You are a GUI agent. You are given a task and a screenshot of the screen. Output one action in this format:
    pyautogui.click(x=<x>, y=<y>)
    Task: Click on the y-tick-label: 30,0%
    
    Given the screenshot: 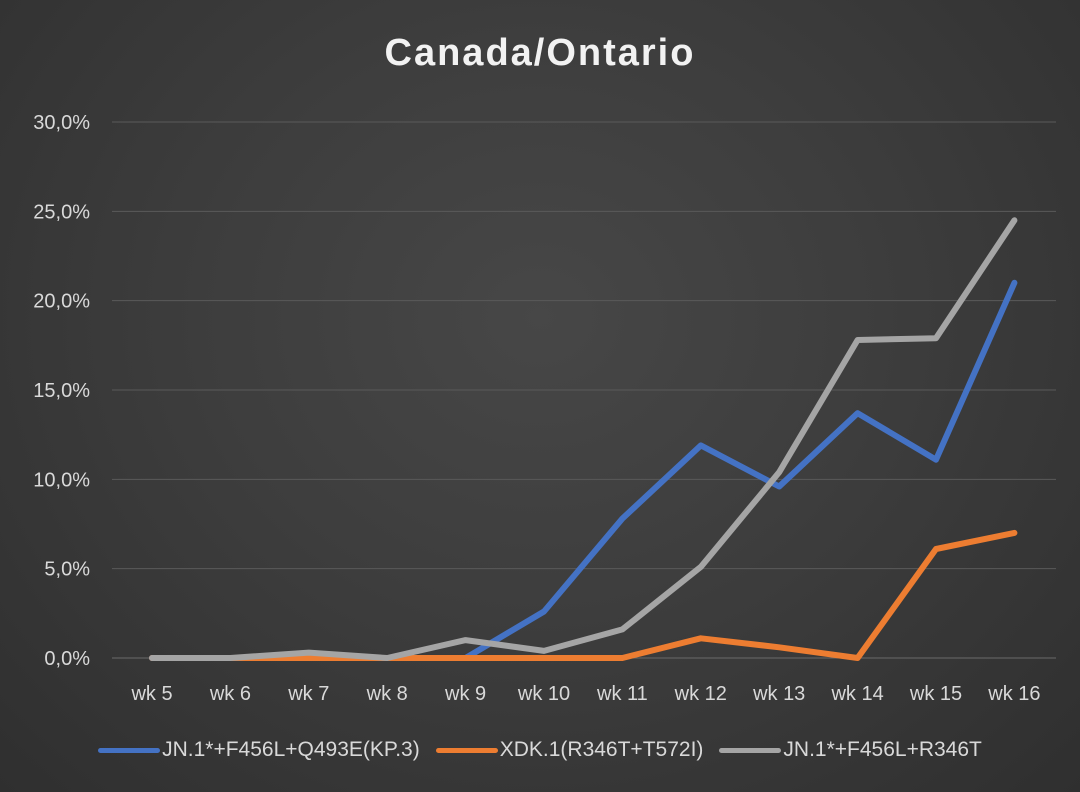 What is the action you would take?
    pyautogui.click(x=61, y=123)
    